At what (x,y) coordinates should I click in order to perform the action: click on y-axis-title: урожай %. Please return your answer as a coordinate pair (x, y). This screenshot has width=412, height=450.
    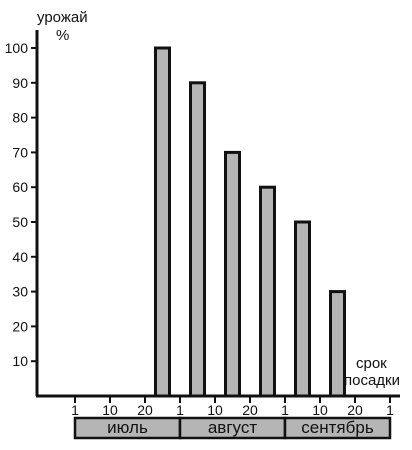
    Looking at the image, I should click on (62, 26).